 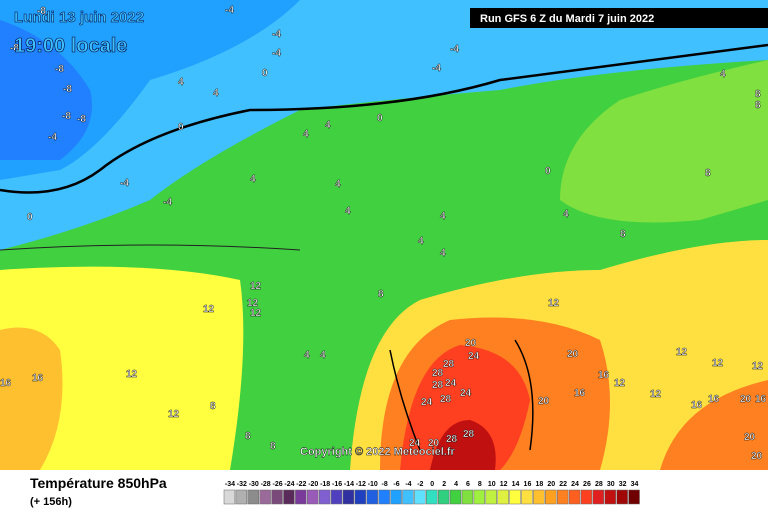 I want to click on legend-tick-label: 12, so click(x=504, y=484).